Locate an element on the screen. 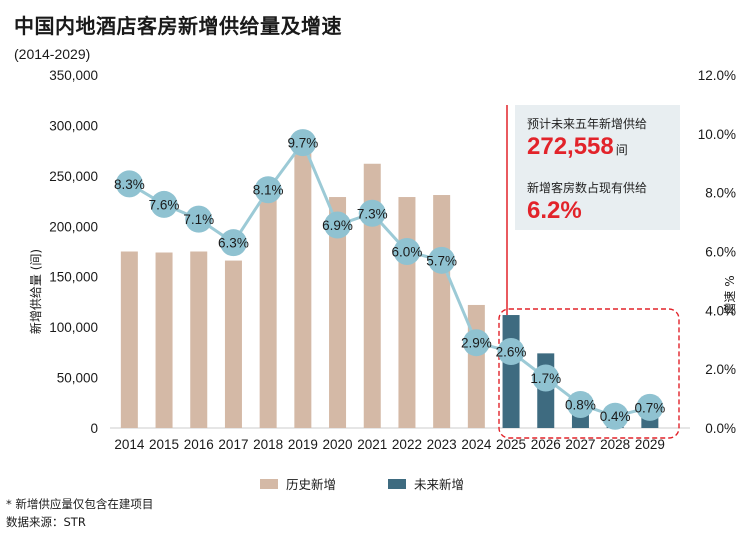 The width and height of the screenshot is (744, 554). bar-2024 is located at coordinates (476, 366).